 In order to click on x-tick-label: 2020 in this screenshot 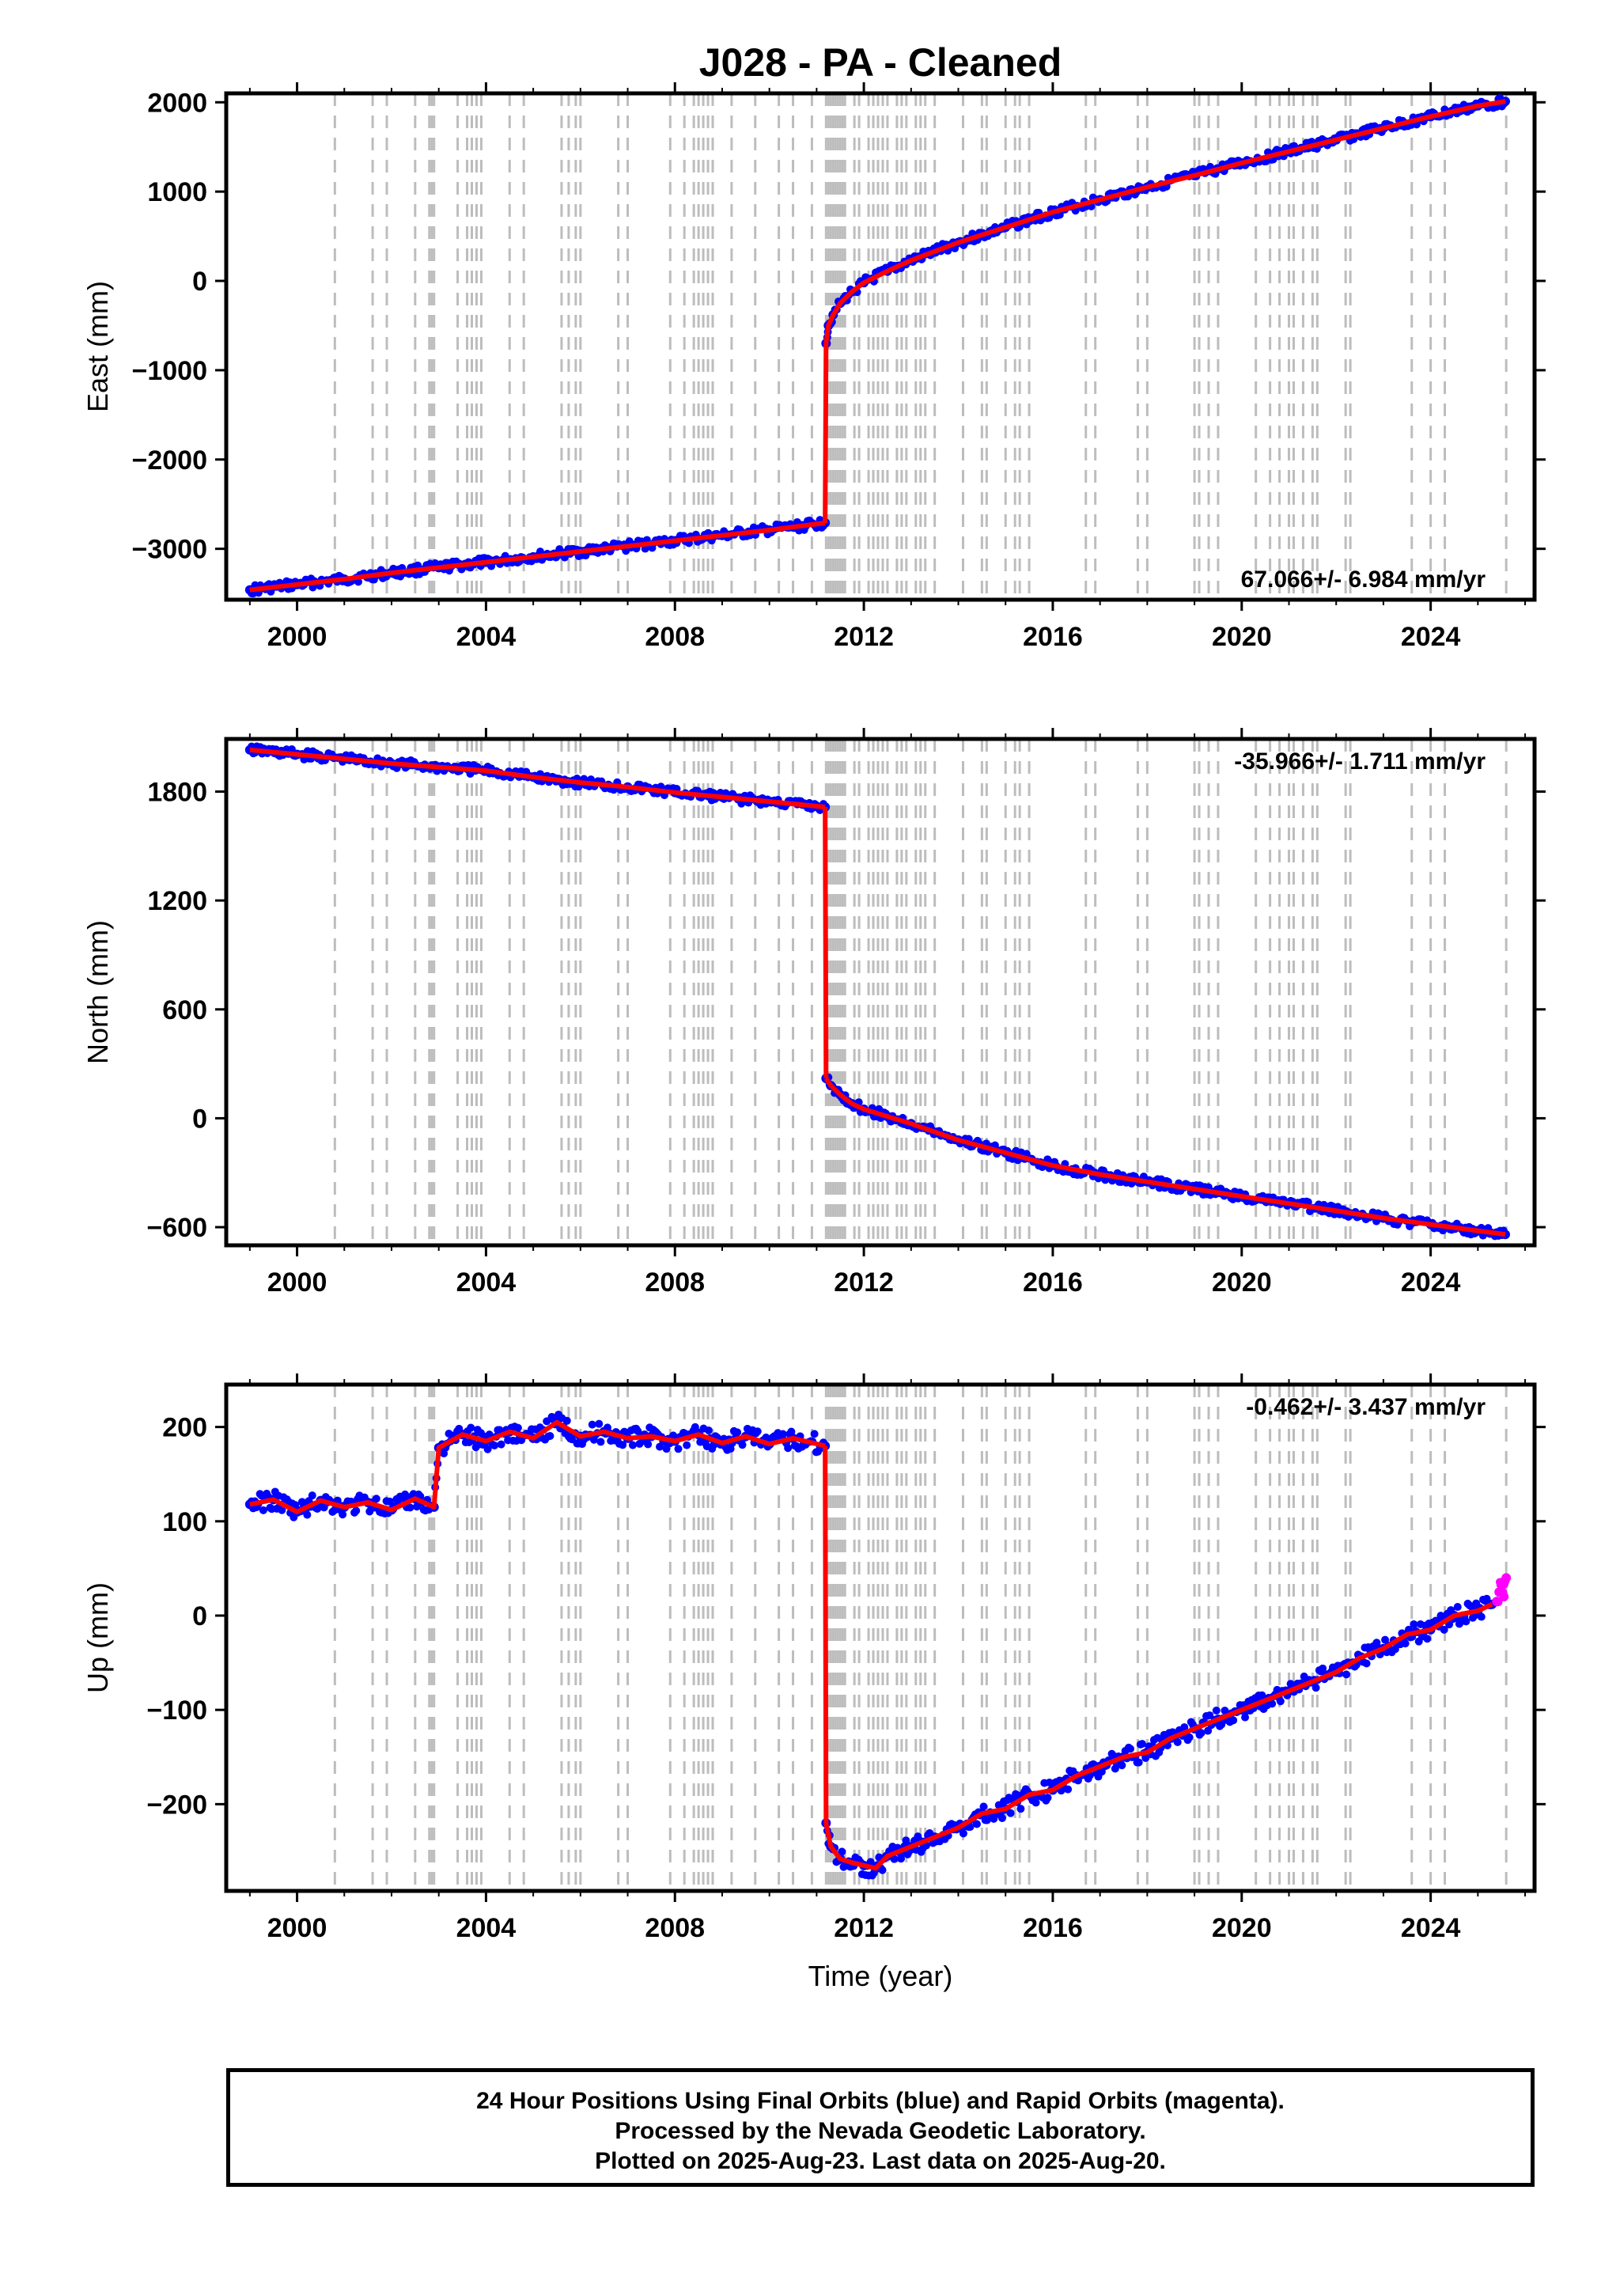, I will do `click(1242, 1928)`.